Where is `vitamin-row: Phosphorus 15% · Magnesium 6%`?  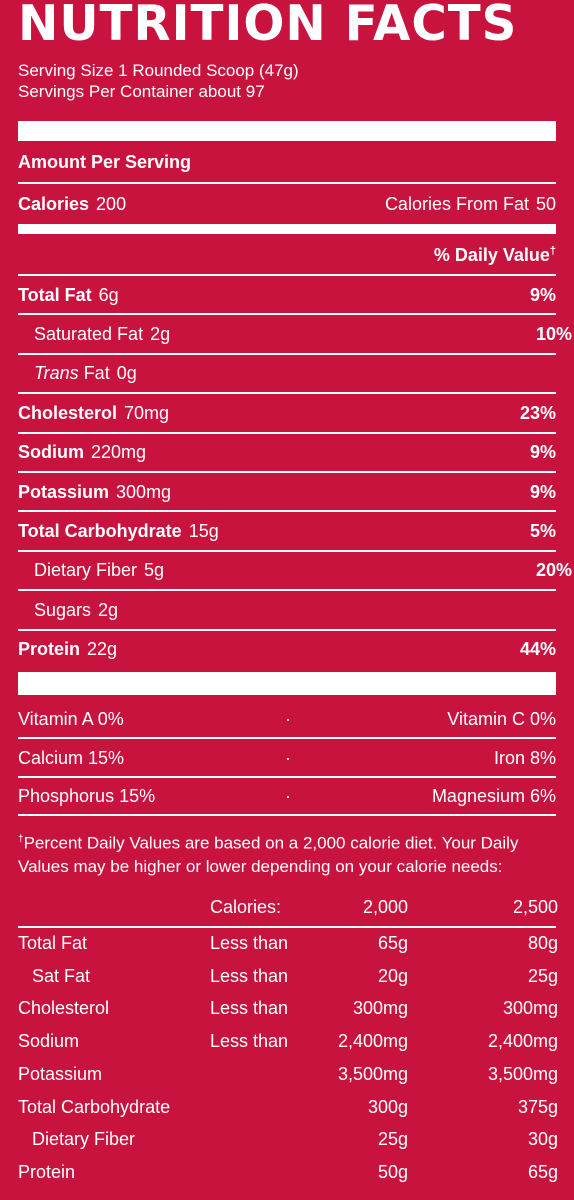 vitamin-row: Phosphorus 15% · Magnesium 6% is located at coordinates (287, 796).